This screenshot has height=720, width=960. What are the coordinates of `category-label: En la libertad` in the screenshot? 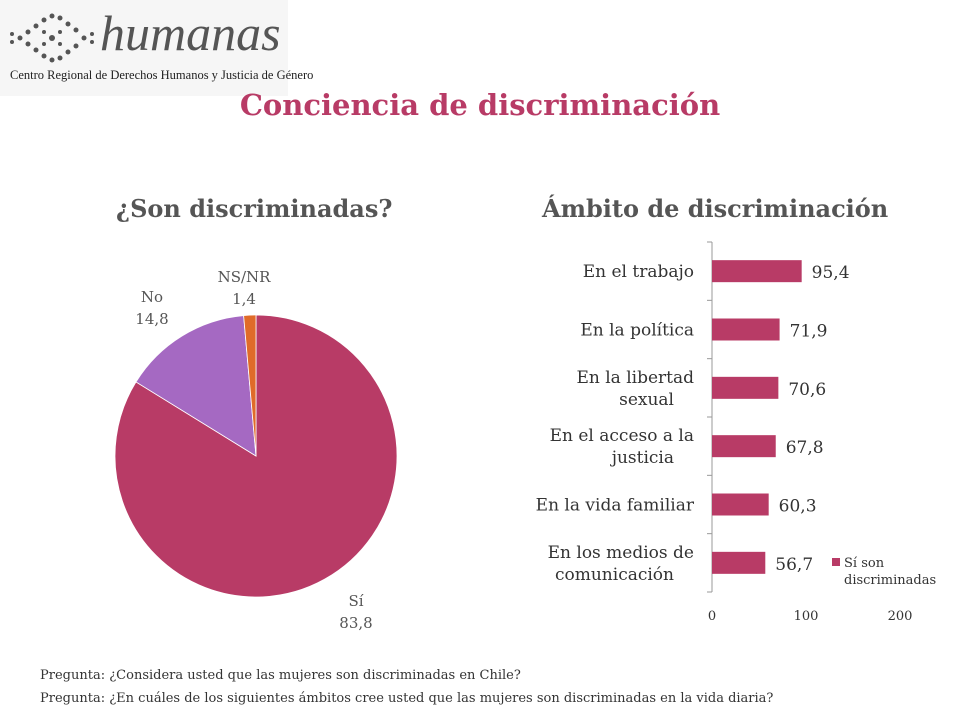 It's located at (635, 378).